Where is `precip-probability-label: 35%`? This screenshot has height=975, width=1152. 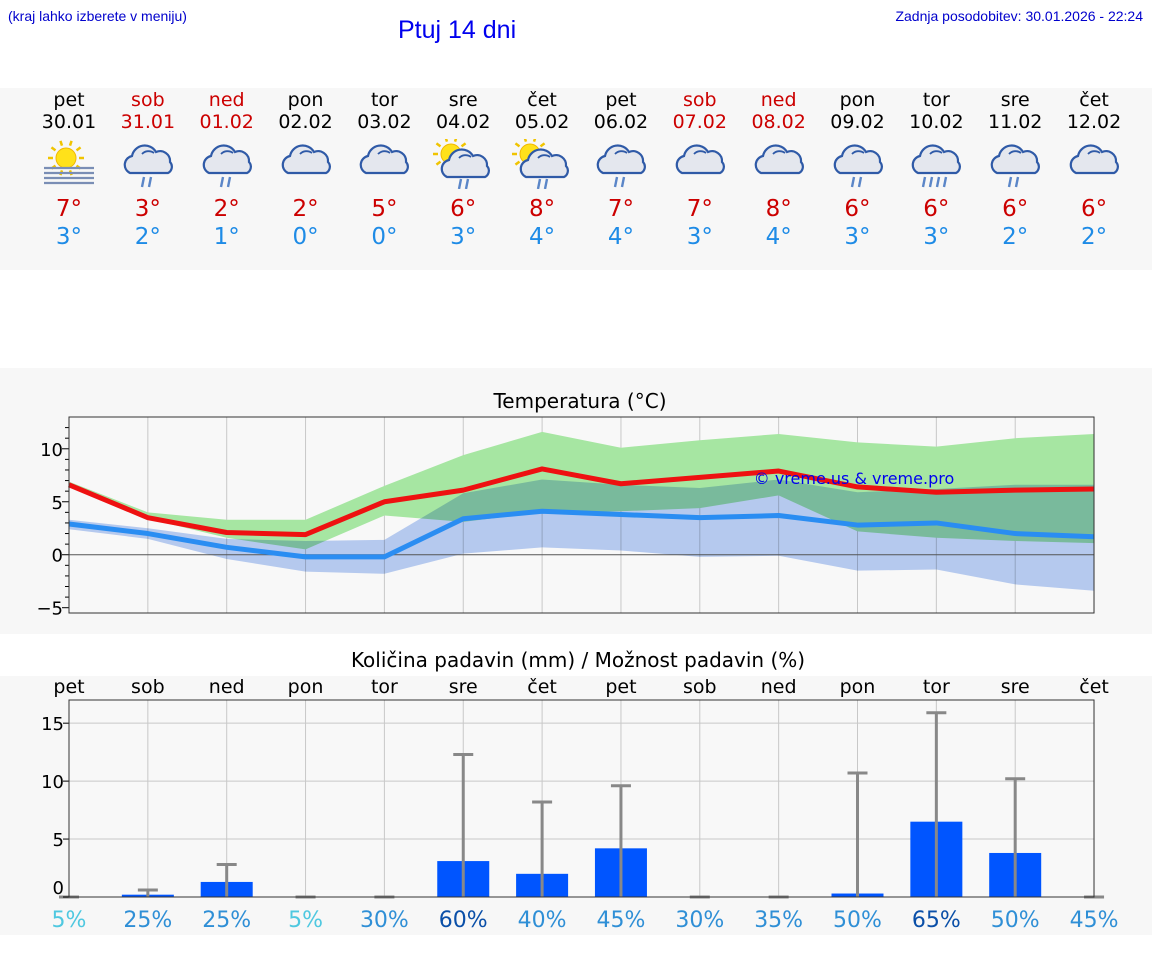 precip-probability-label: 35% is located at coordinates (778, 920).